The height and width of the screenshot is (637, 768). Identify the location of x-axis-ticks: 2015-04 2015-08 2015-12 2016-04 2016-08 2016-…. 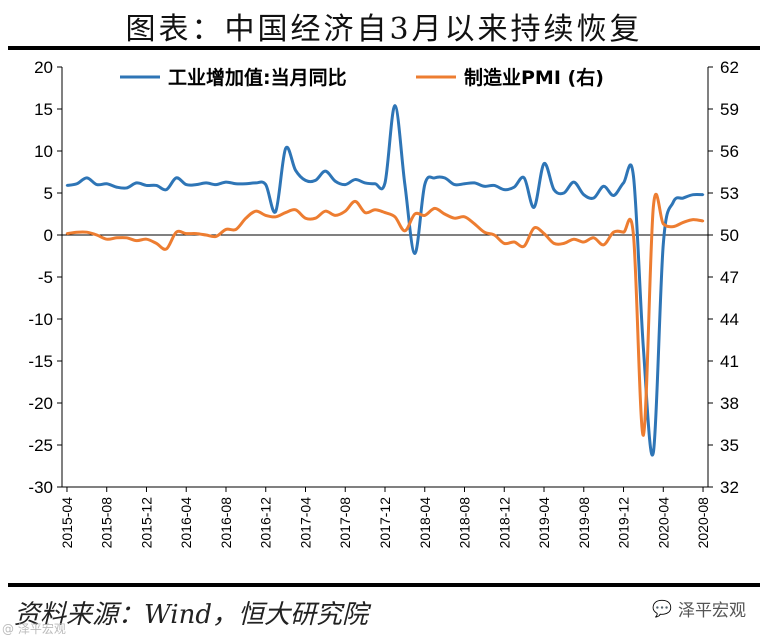
(385, 517).